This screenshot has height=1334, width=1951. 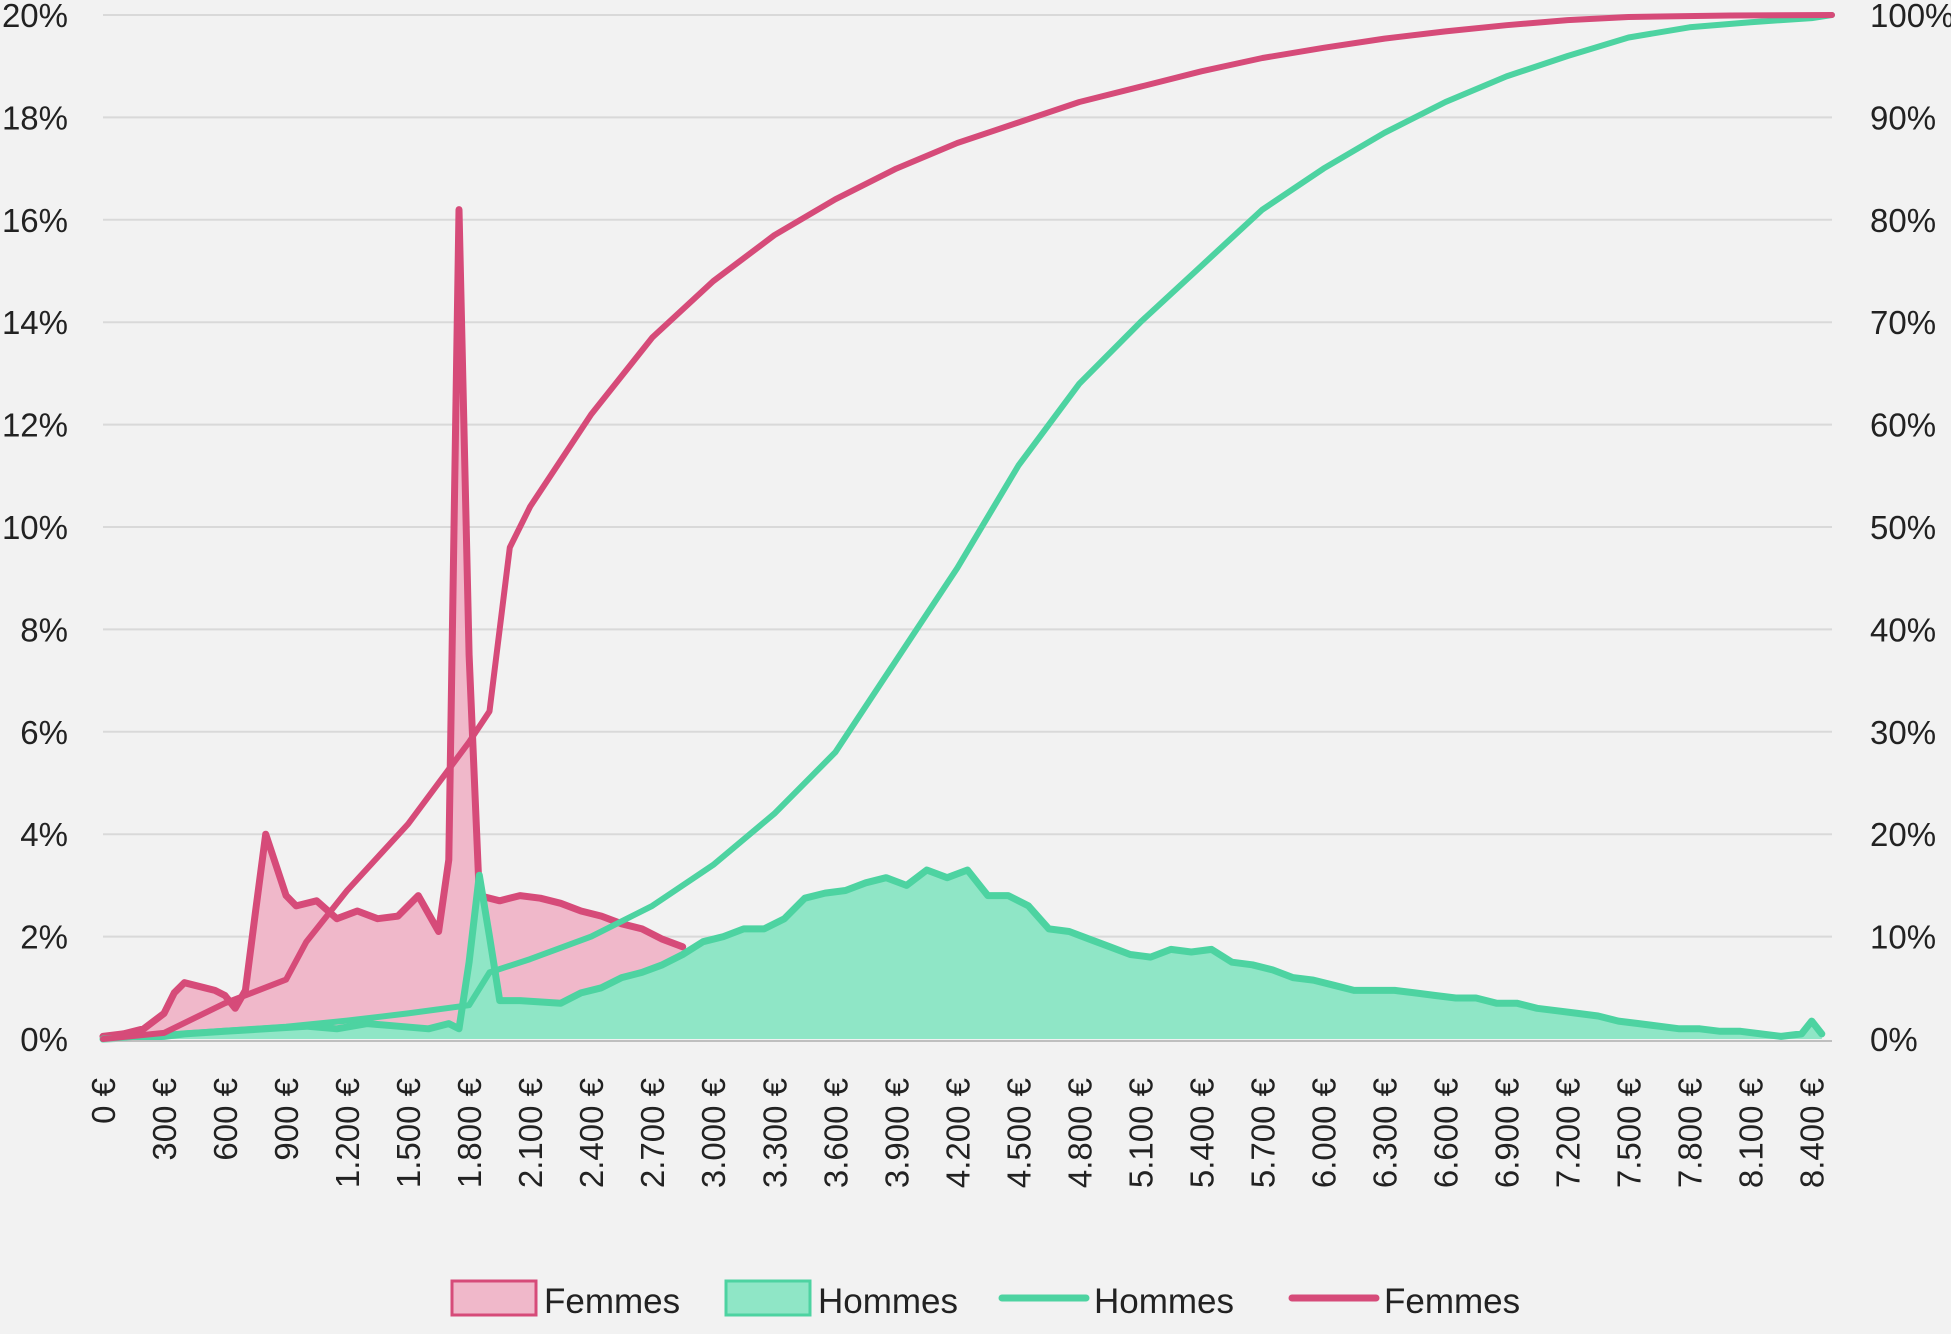 I want to click on x-tick-label: 5.400 €, so click(x=1201, y=1133).